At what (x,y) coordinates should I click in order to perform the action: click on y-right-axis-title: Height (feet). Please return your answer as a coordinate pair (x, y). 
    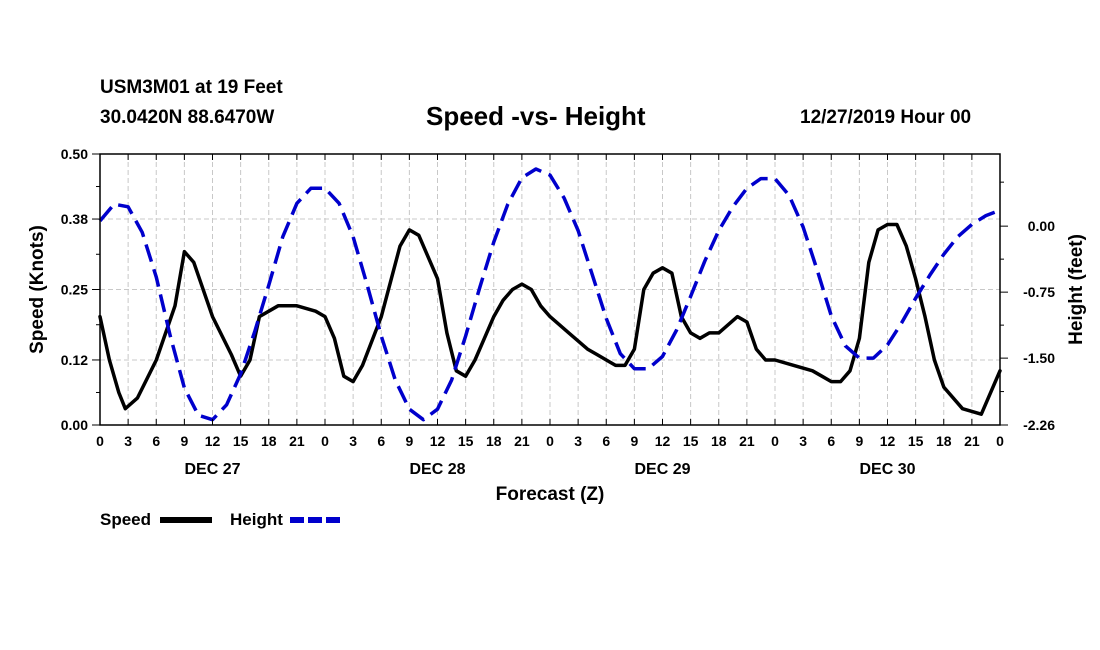
    Looking at the image, I should click on (1076, 289).